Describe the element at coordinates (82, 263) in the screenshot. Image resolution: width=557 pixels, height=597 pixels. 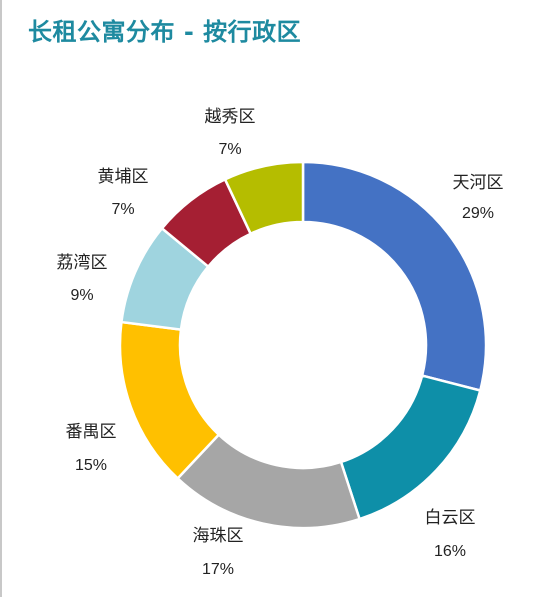
I see `label-liwan: 荔湾区` at that location.